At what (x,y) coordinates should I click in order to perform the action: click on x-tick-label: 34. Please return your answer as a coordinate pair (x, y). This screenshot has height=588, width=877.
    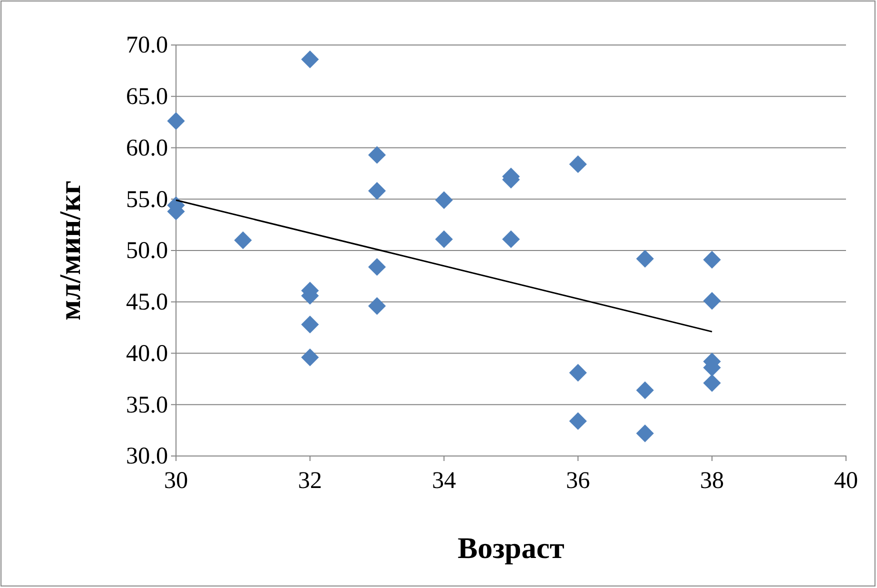
    Looking at the image, I should click on (444, 481).